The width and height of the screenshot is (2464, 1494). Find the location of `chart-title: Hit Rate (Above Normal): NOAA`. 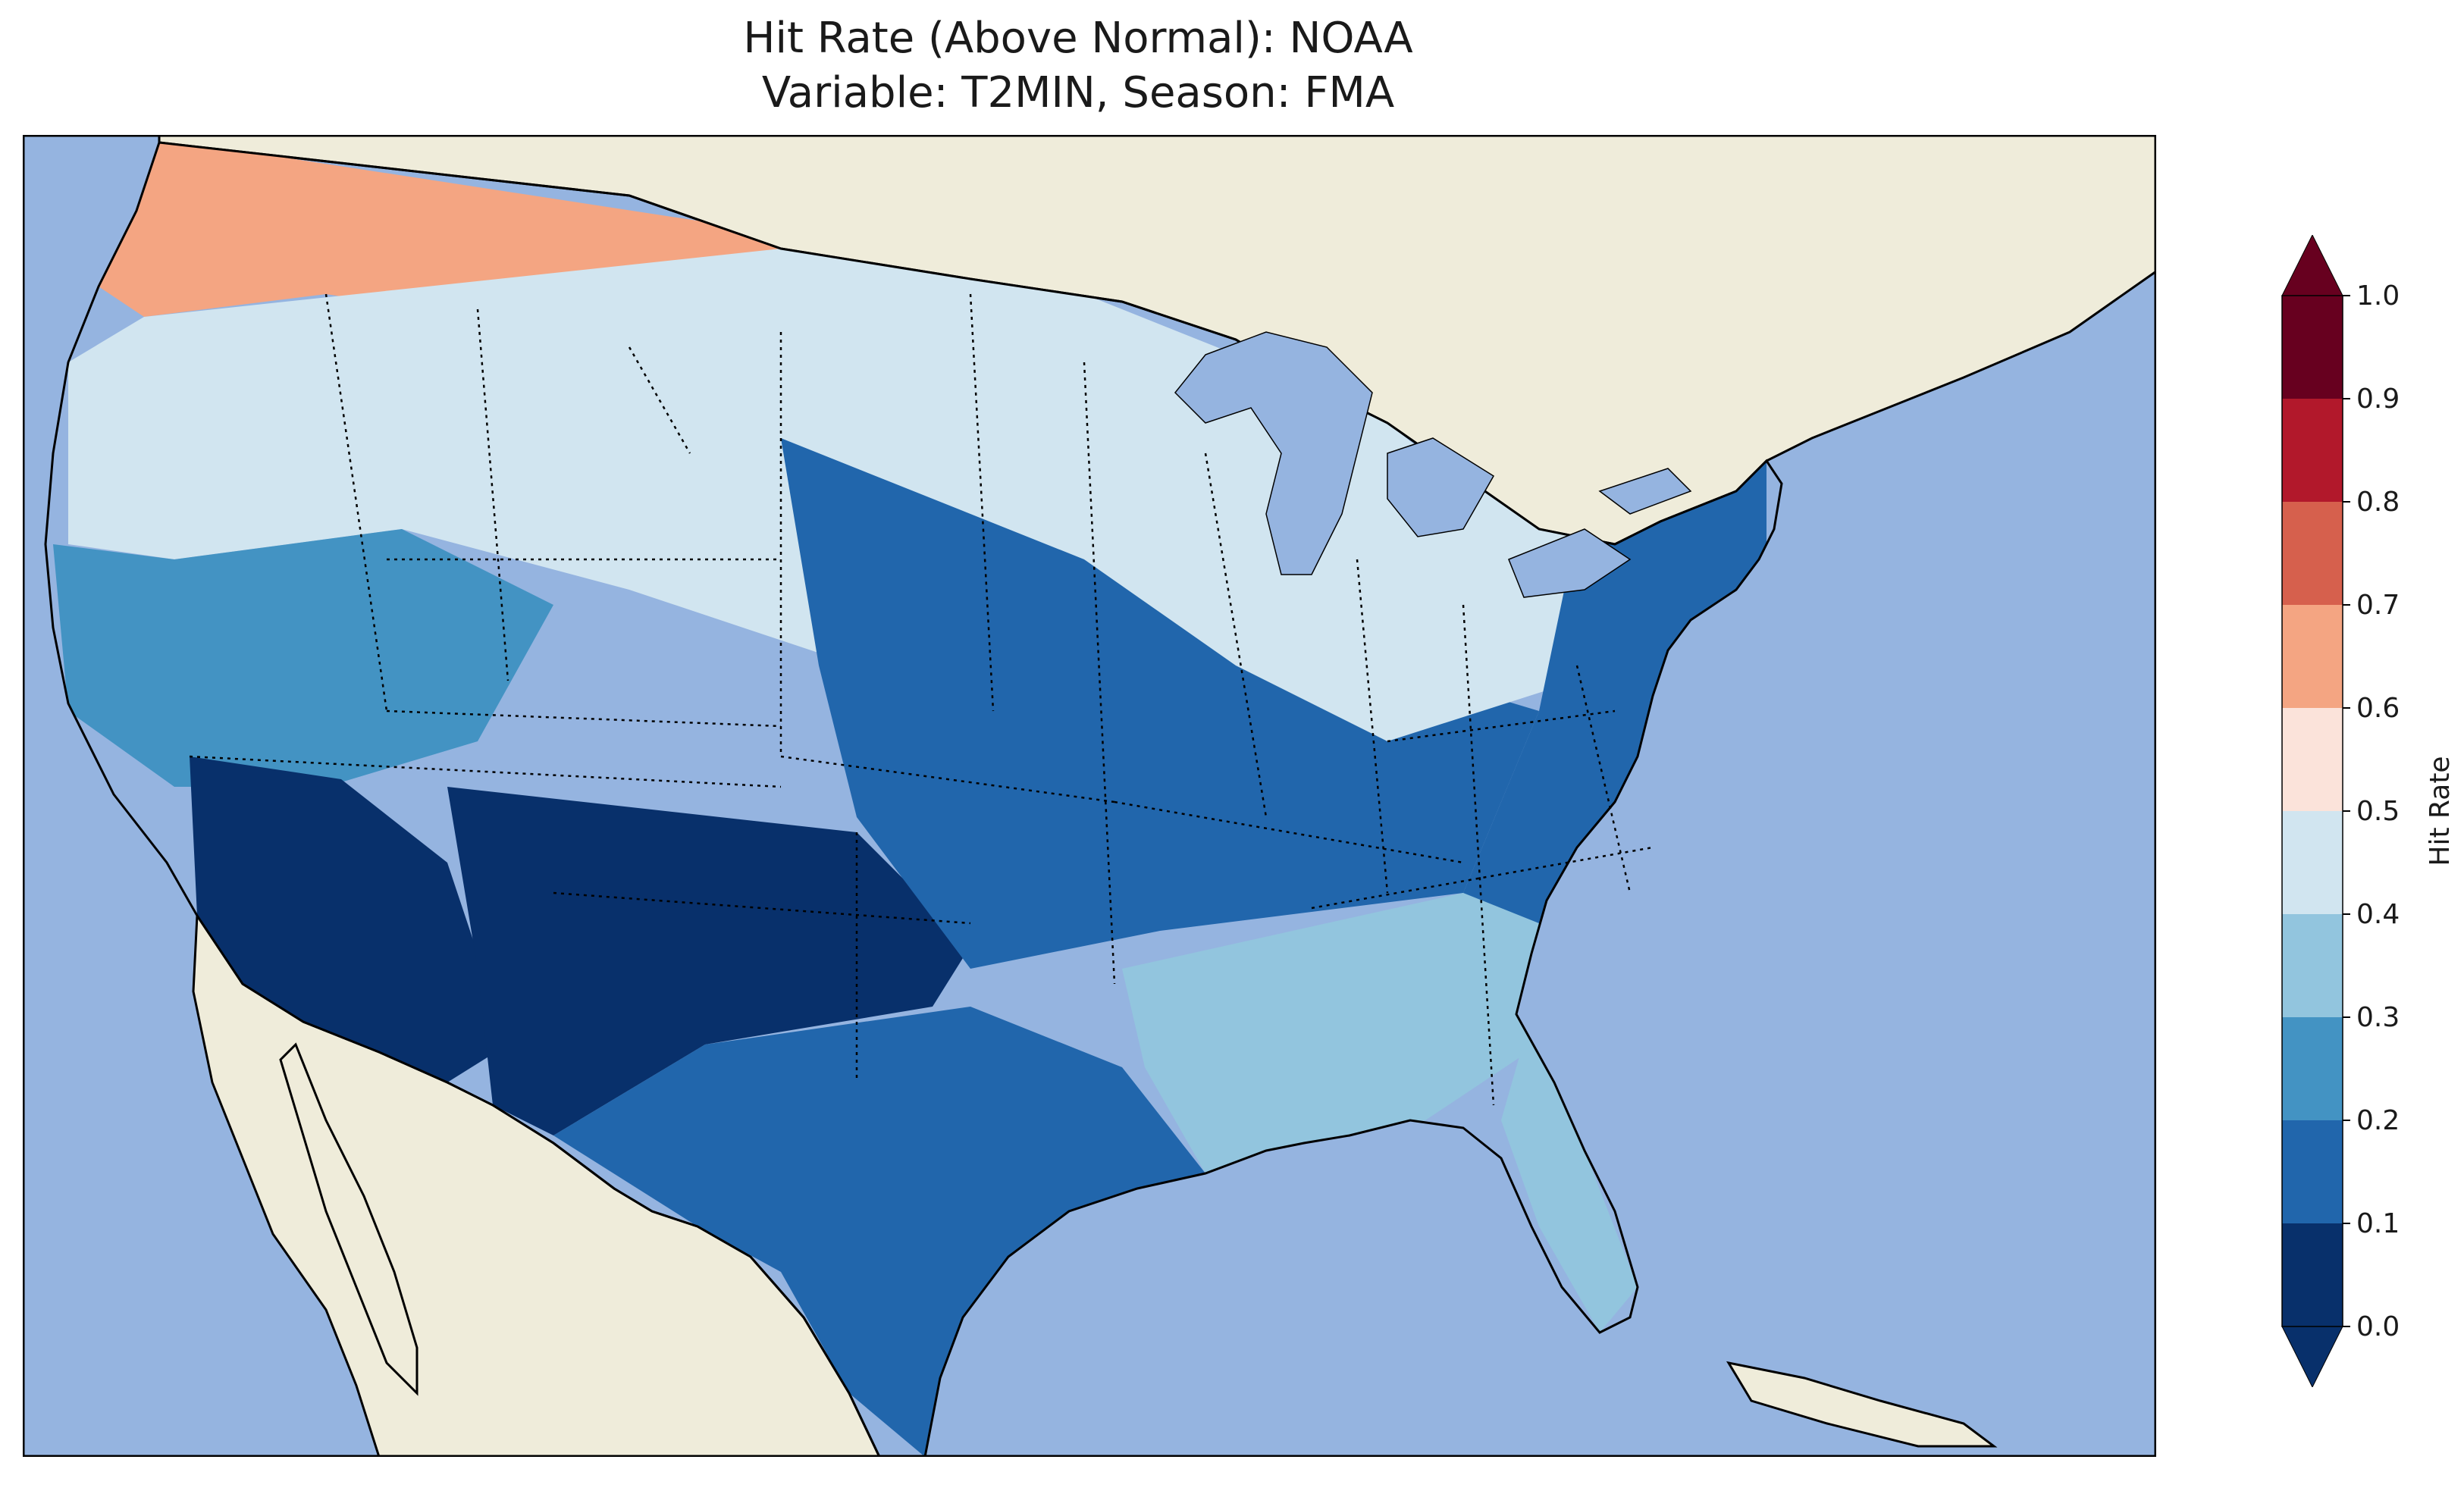

chart-title: Hit Rate (Above Normal): NOAA is located at coordinates (1078, 38).